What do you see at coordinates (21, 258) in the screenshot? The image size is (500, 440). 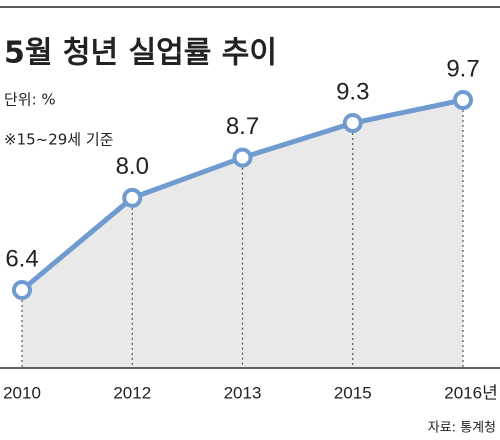 I see `value-label: 6.4` at bounding box center [21, 258].